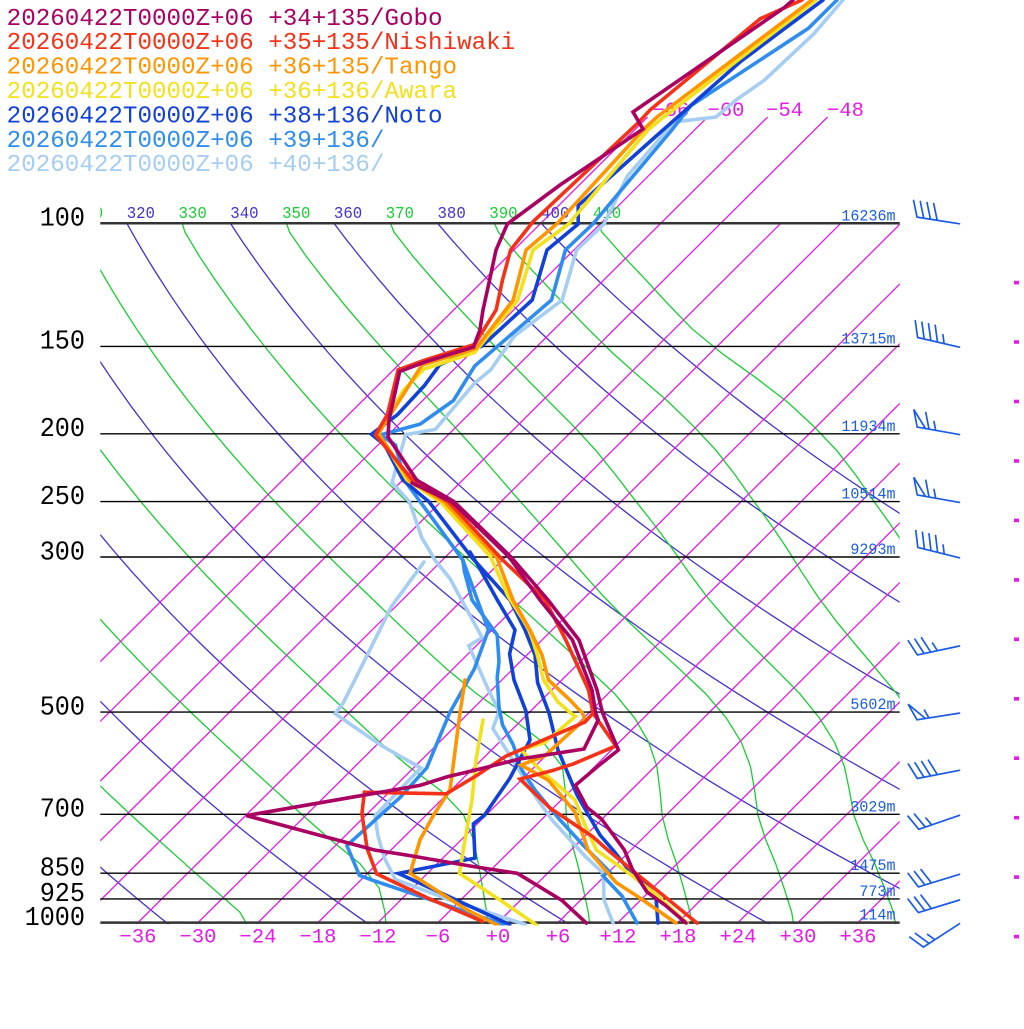 This screenshot has width=1024, height=1029. What do you see at coordinates (62, 811) in the screenshot?
I see `svg-text: 700` at bounding box center [62, 811].